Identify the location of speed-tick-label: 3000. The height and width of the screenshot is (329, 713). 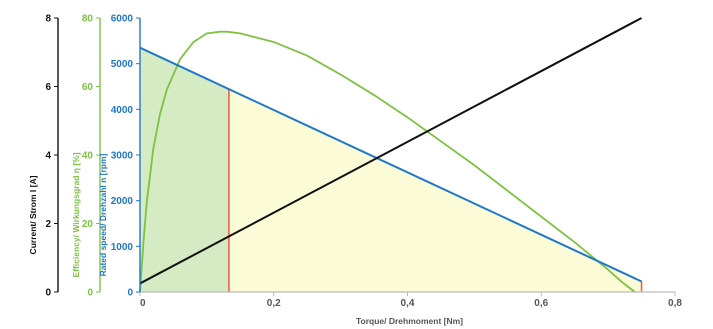
(122, 156).